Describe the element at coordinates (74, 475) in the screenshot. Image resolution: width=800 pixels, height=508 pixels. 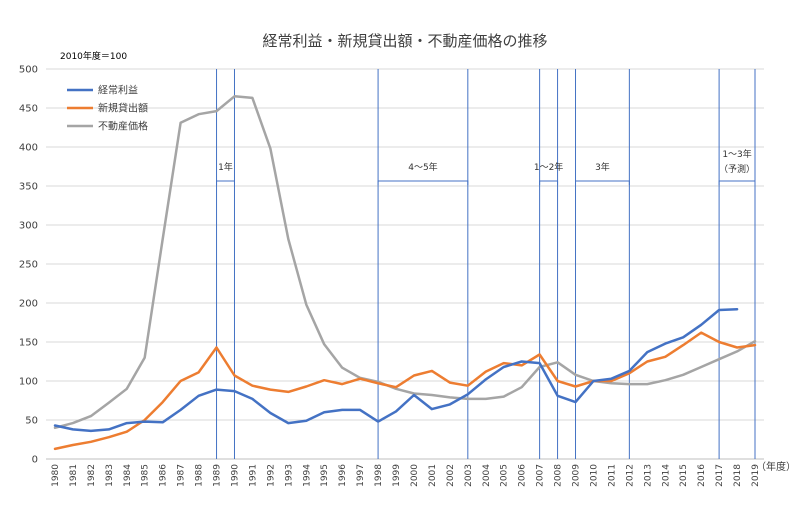
I see `x-tick-label: 1981` at that location.